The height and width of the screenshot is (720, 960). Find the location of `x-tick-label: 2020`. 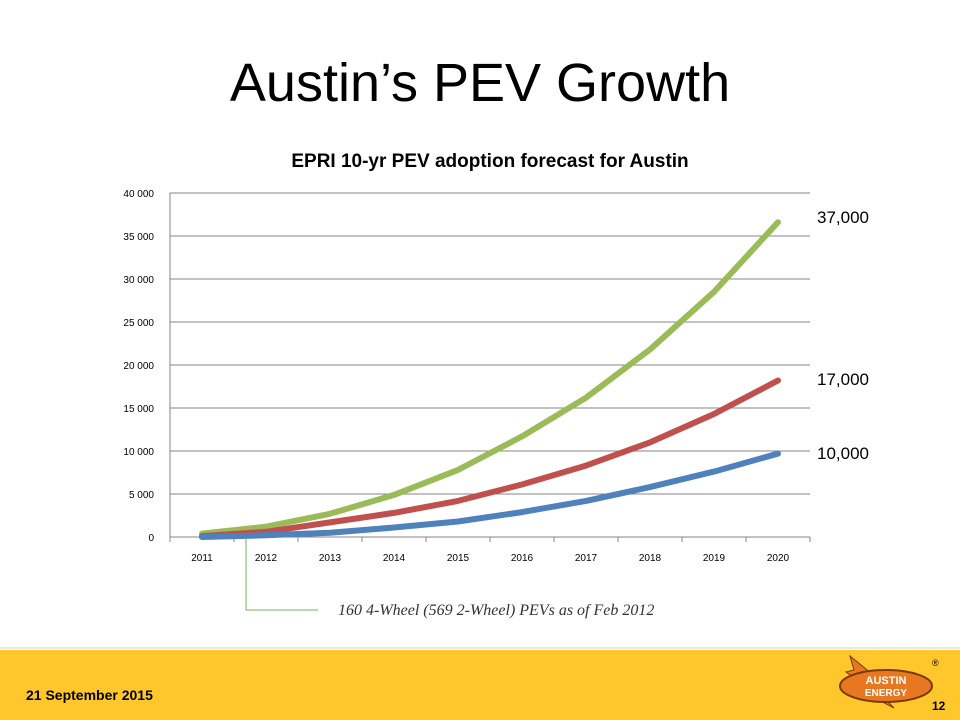

x-tick-label: 2020 is located at coordinates (778, 558).